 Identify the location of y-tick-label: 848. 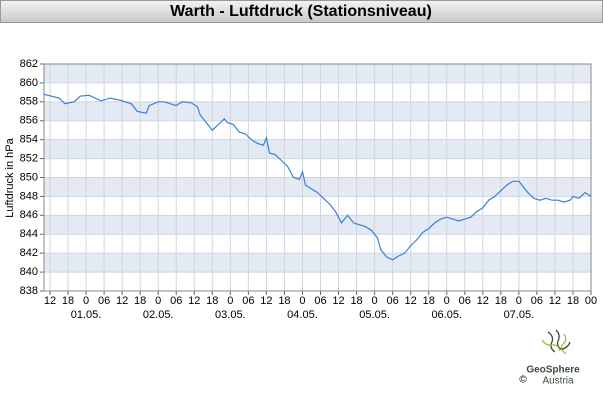
(29, 196).